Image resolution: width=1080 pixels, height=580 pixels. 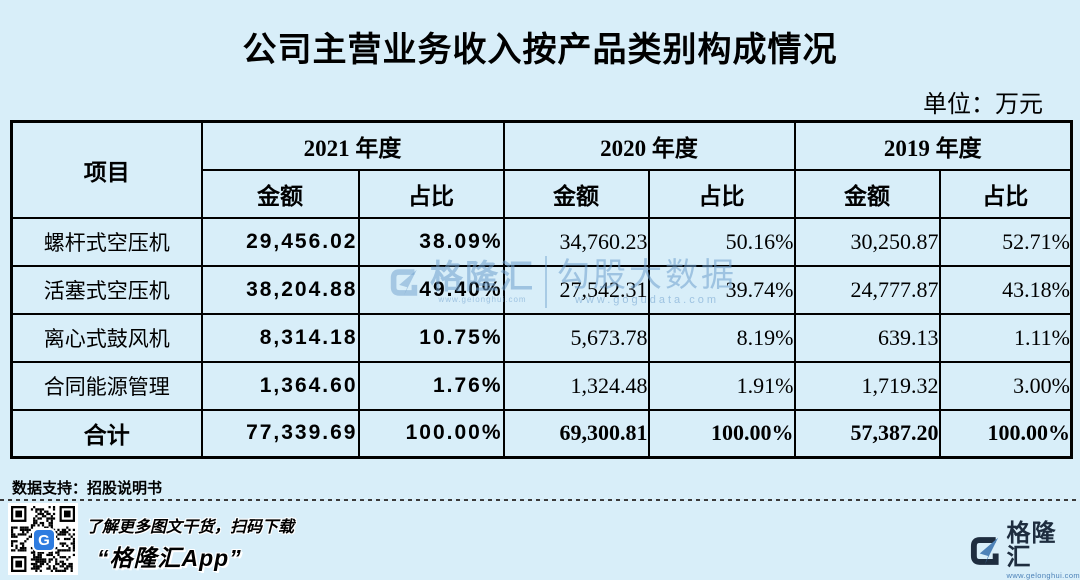 What do you see at coordinates (576, 289) in the screenshot?
I see `amount-cell-2020: 27,542.31` at bounding box center [576, 289].